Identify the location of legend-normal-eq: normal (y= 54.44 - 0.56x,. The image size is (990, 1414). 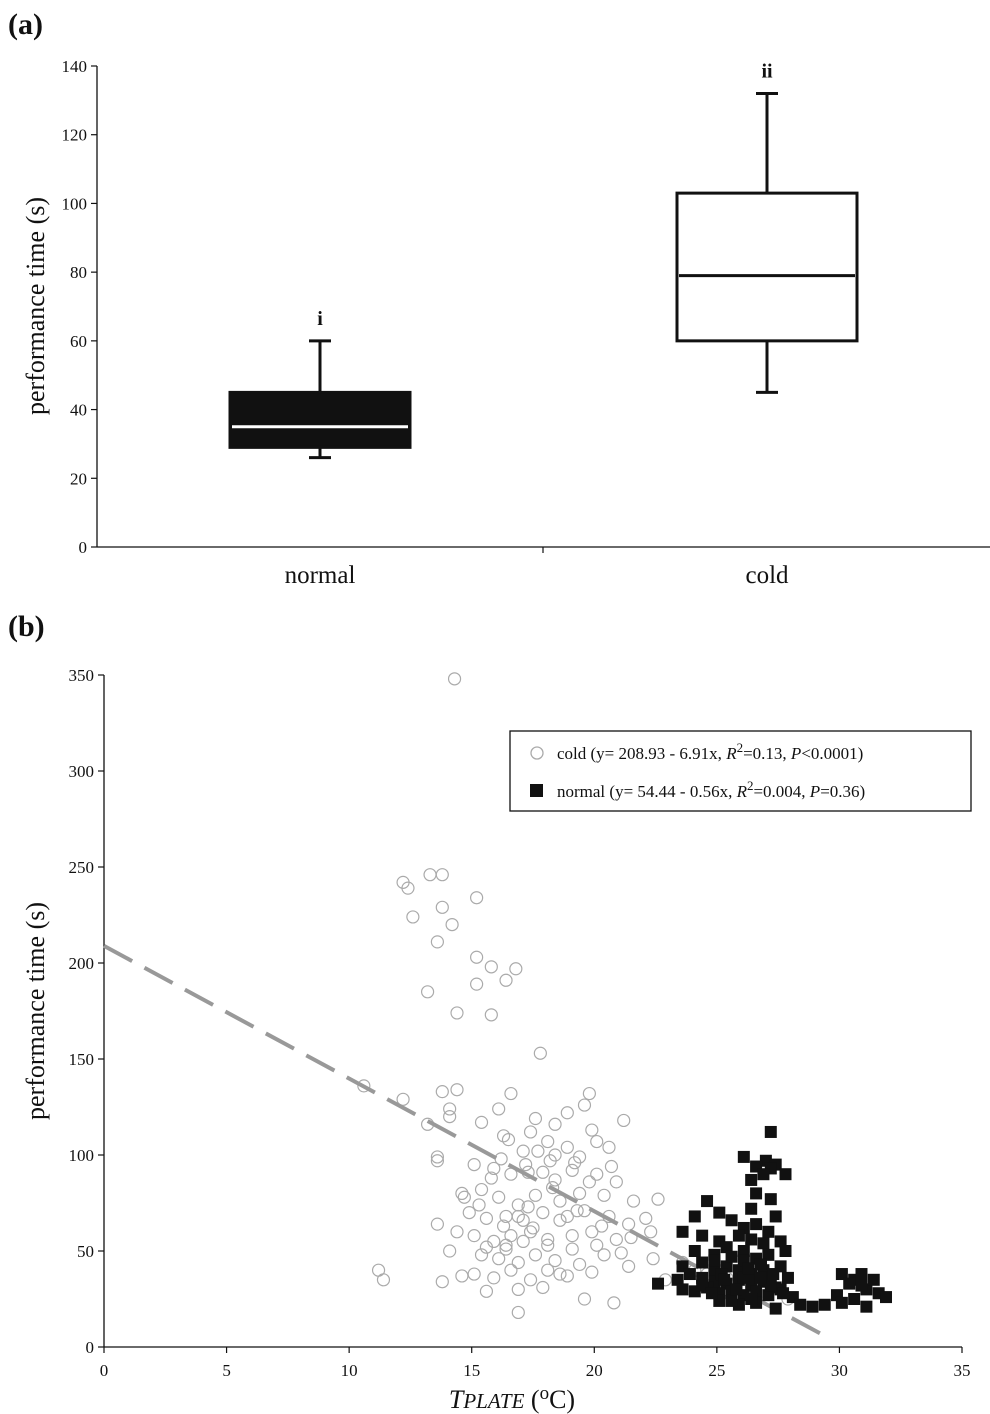
(647, 791).